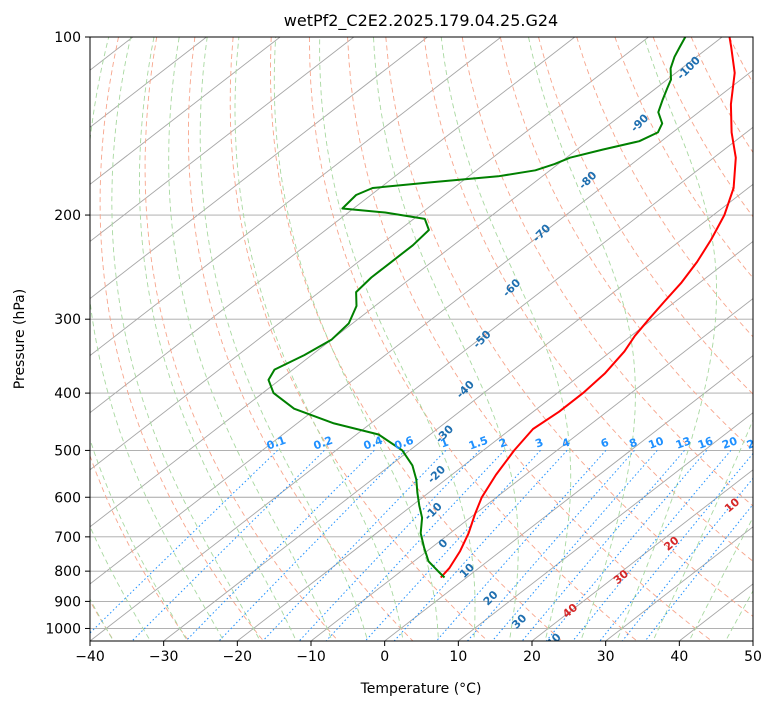 This screenshot has height=708, width=775. I want to click on y-tick-label: 400, so click(67, 394).